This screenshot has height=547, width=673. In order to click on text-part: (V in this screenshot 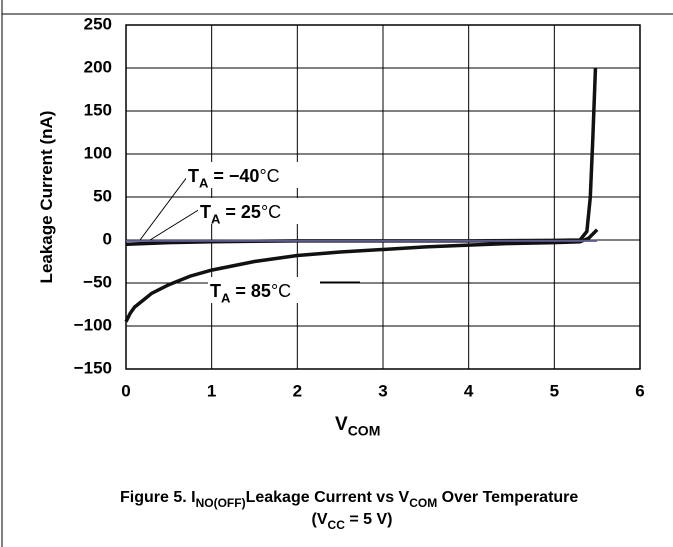, I will do `click(320, 519)`.